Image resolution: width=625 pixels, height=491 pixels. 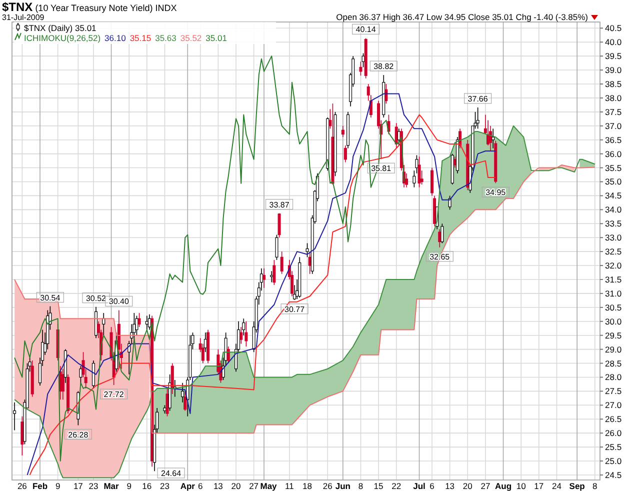 What do you see at coordinates (147, 486) in the screenshot?
I see `x-tick-label: 16` at bounding box center [147, 486].